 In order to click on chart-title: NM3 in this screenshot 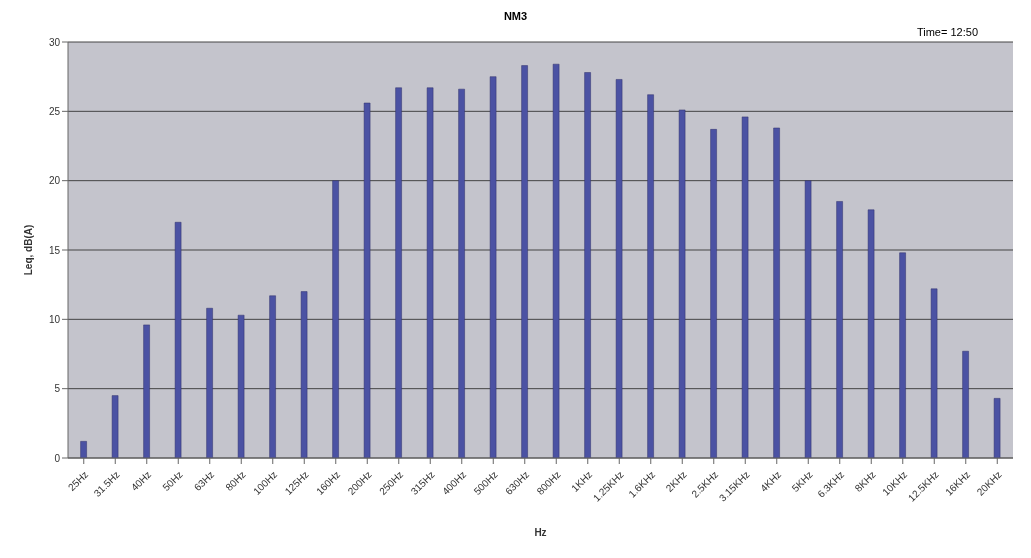, I will do `click(515, 16)`.